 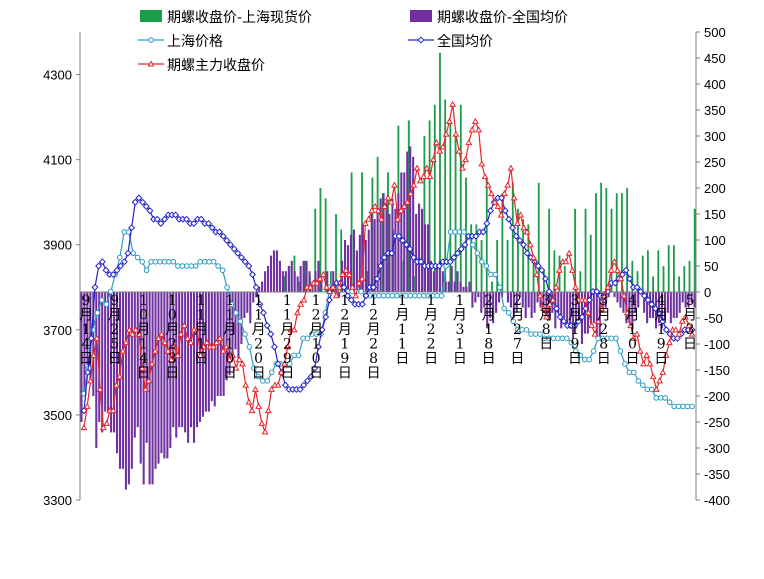 I want to click on right-tick-label: -350, so click(x=717, y=474).